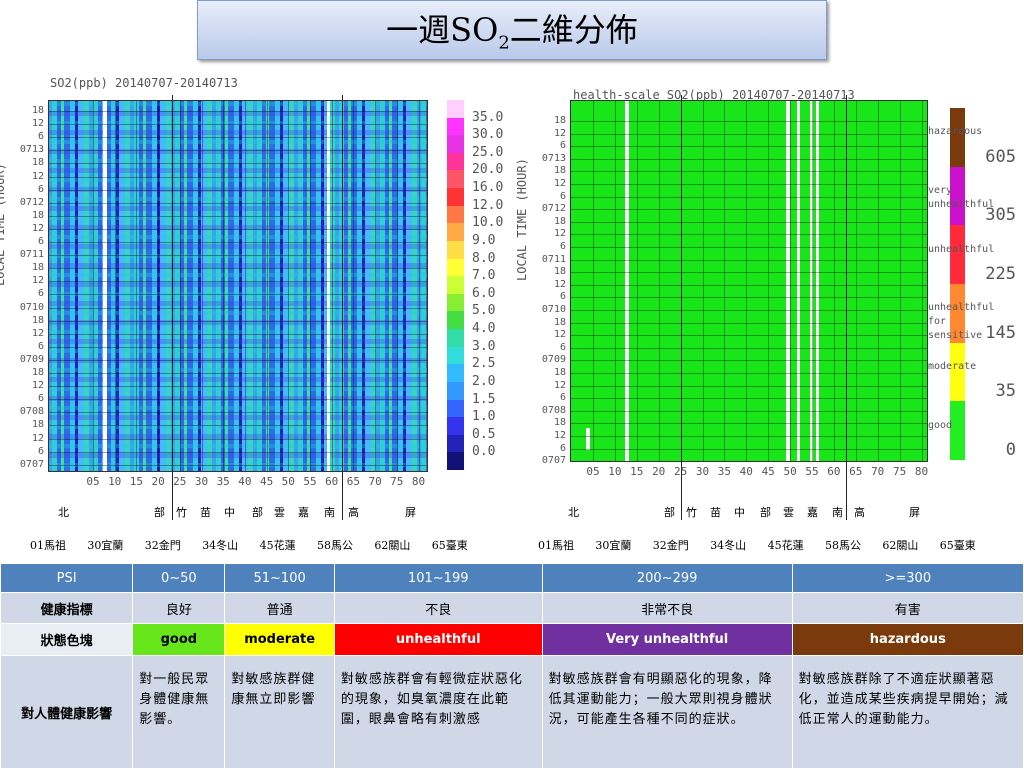 The height and width of the screenshot is (768, 1024). I want to click on x-tick-label: 35, so click(223, 481).